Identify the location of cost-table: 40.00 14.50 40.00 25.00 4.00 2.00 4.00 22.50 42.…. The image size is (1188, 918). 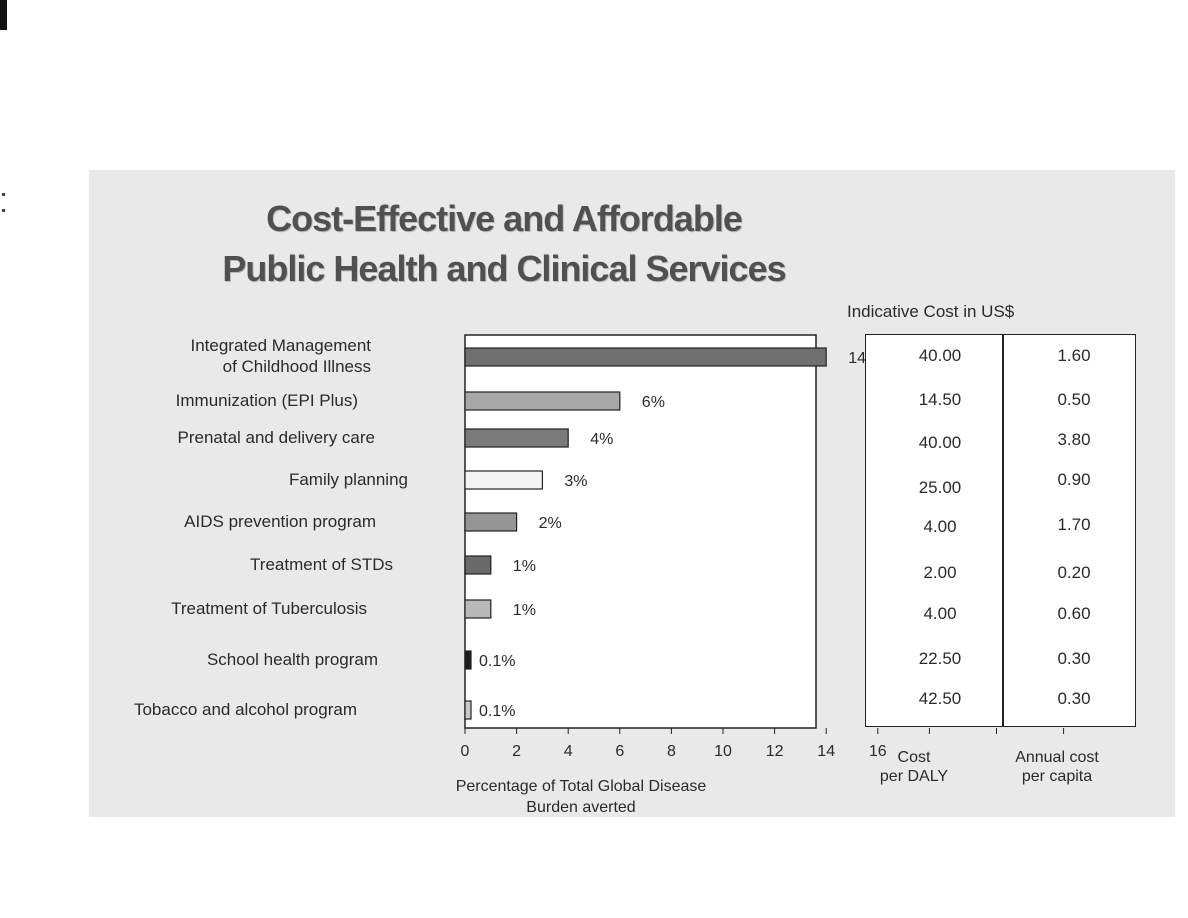
(1000, 530).